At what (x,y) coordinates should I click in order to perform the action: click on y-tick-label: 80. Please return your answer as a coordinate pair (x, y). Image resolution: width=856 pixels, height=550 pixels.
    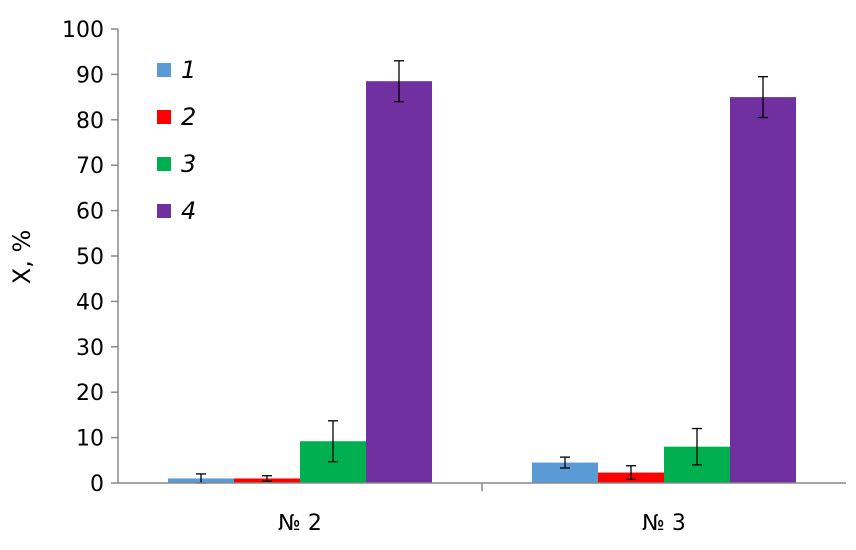
    Looking at the image, I should click on (90, 121).